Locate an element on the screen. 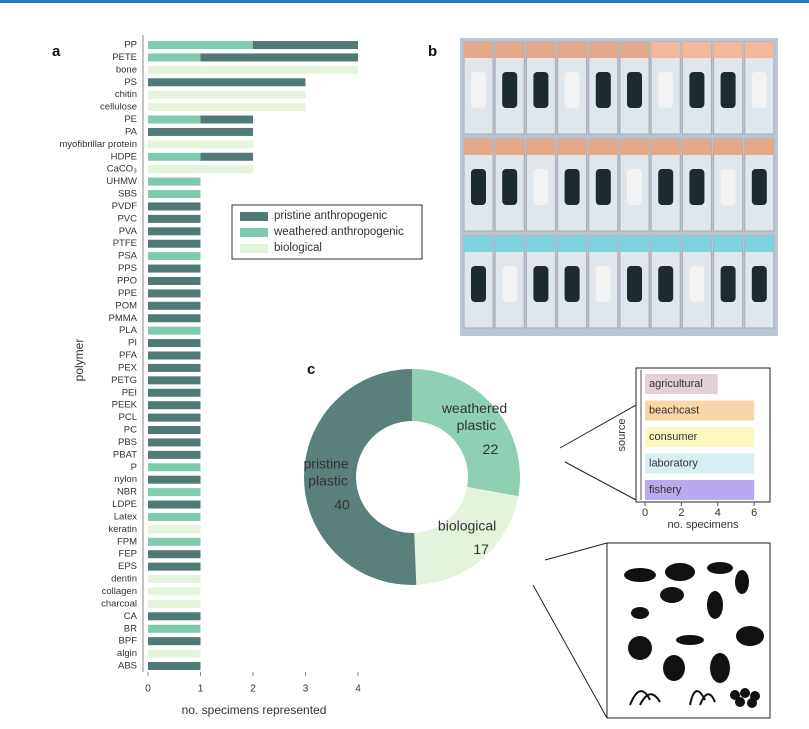  y-tick-label: algin is located at coordinates (127, 653).